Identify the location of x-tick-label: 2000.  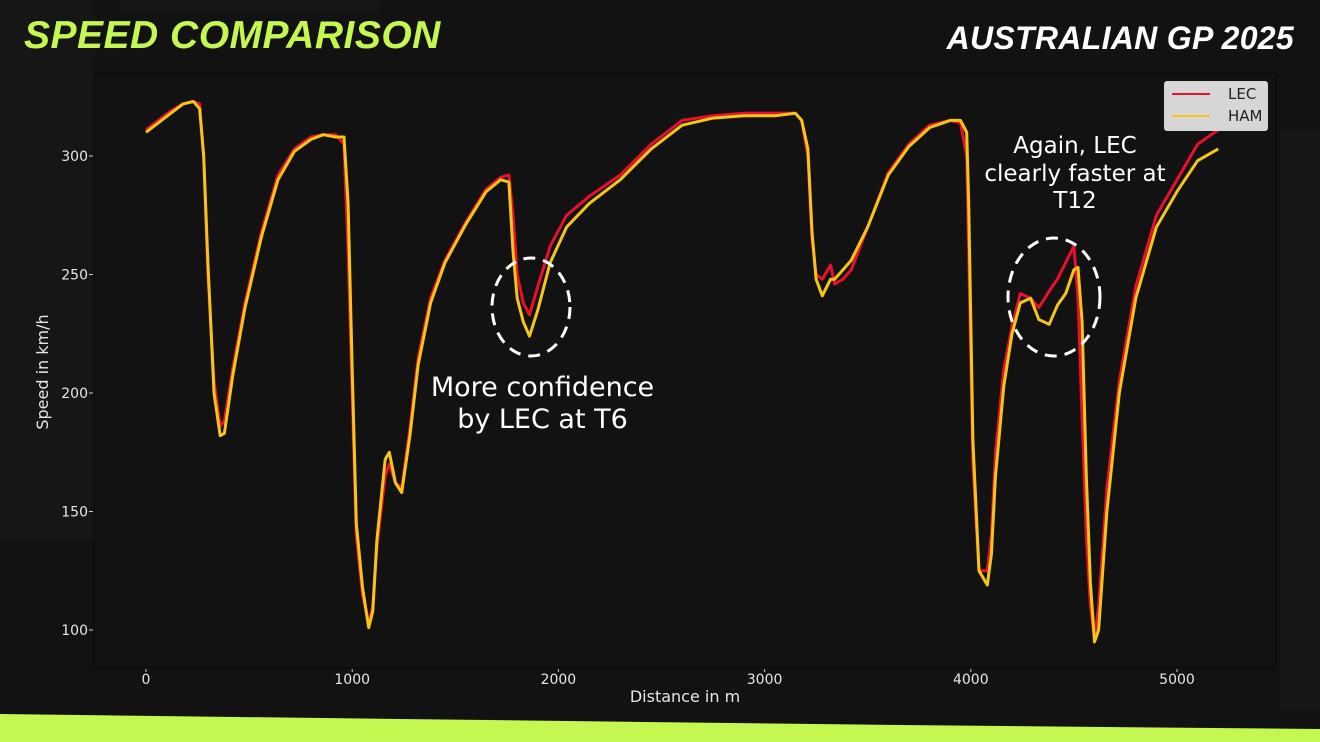
(559, 680).